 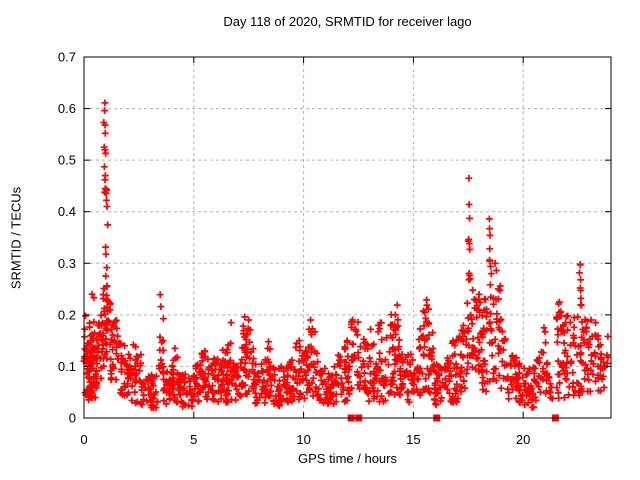 I want to click on y-tick-label: 0.2, so click(x=67, y=314).